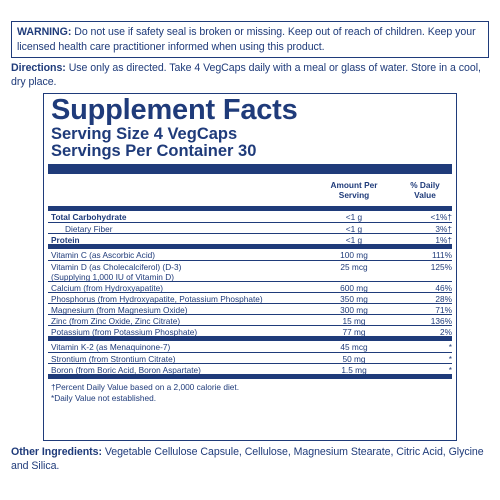  I want to click on amount-header: Amount Per Serving, so click(354, 190).